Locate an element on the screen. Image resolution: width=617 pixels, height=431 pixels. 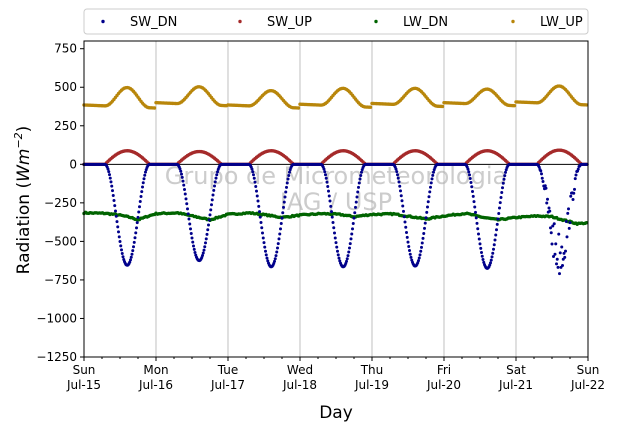
y-tick-label: −500 is located at coordinates (60, 241).